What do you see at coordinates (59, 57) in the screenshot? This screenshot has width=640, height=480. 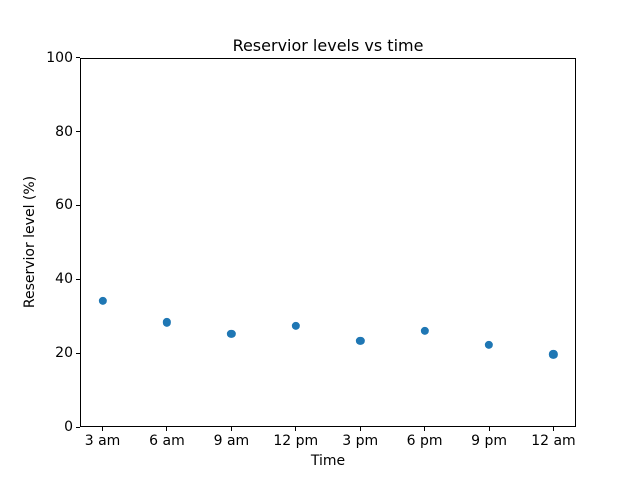 I see `y-axis-tick-label: 100` at bounding box center [59, 57].